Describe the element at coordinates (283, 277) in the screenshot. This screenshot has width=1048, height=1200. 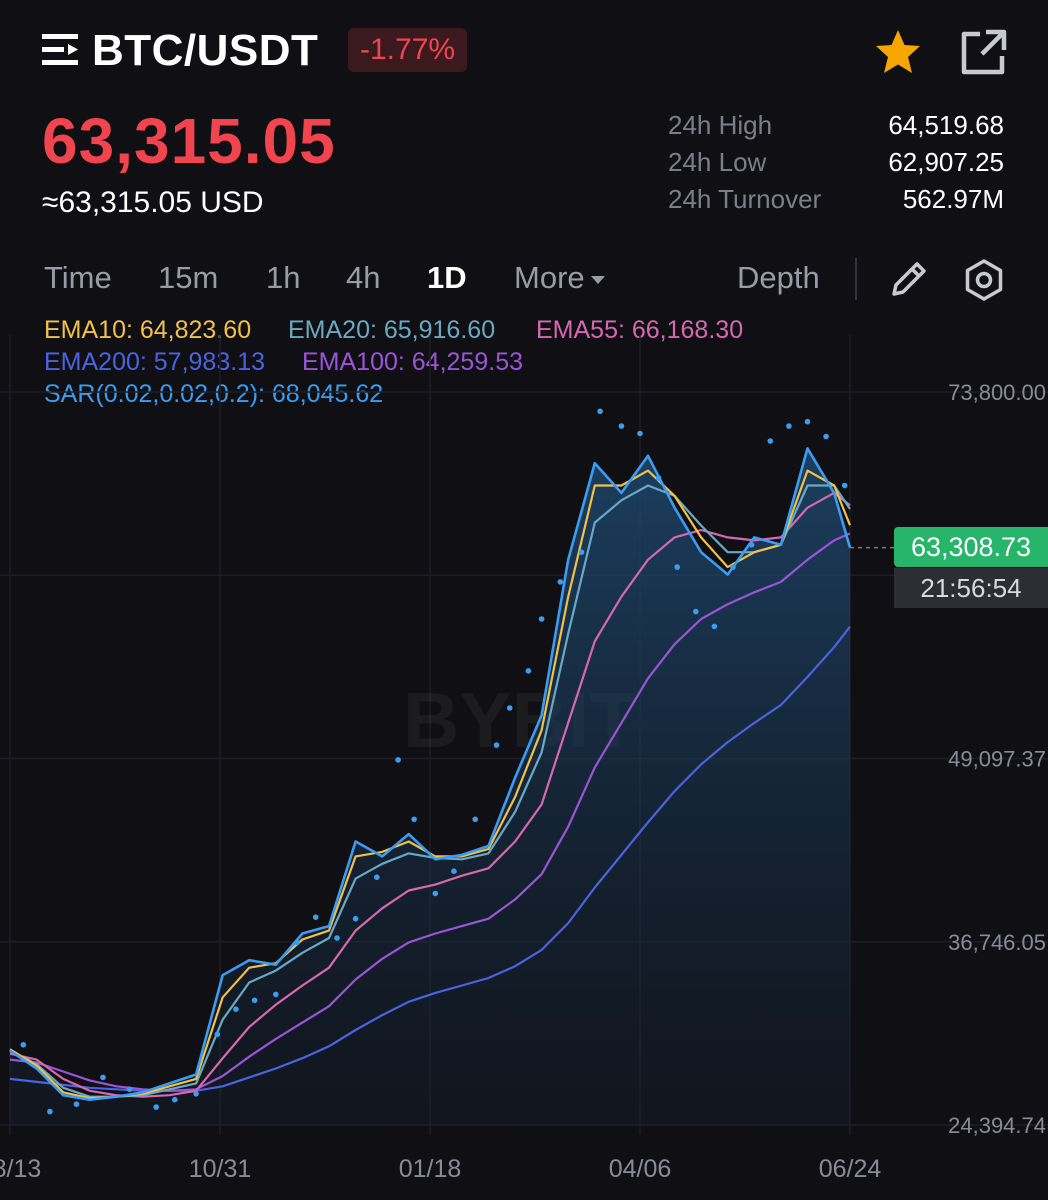
I see `tab-1h: 1h` at that location.